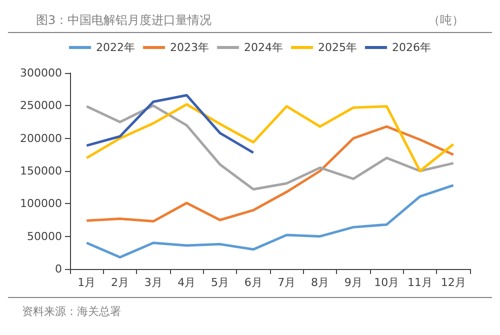 The height and width of the screenshot is (335, 500). I want to click on x-tick-label: 12月, so click(453, 282).